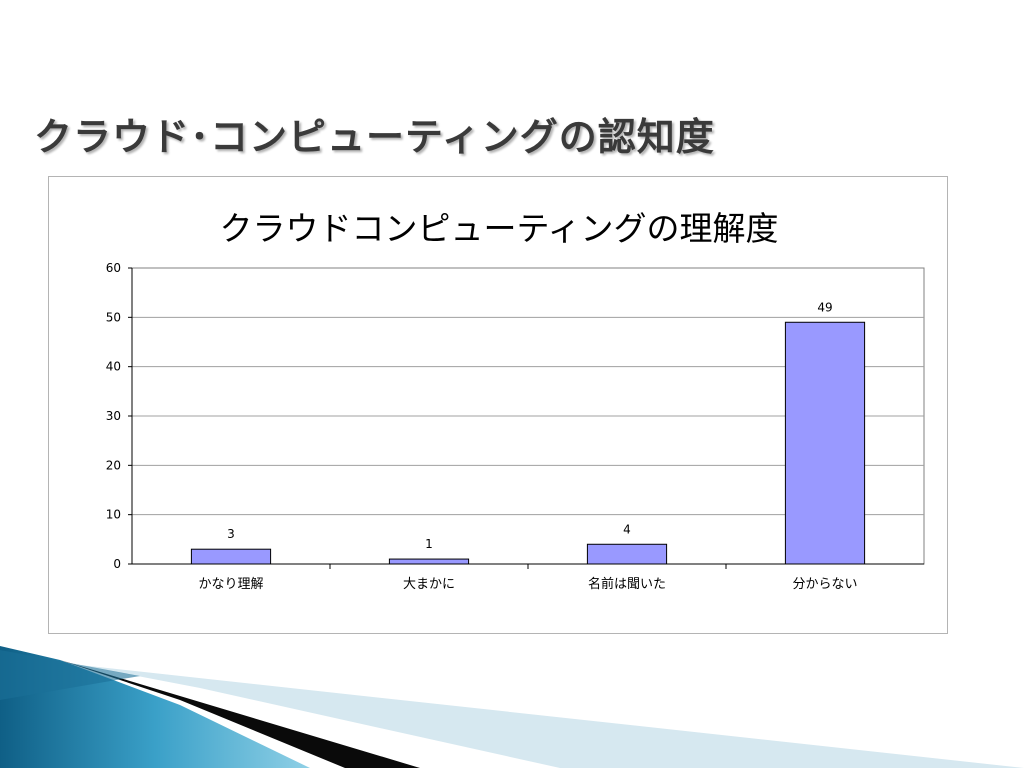  Describe the element at coordinates (117, 564) in the screenshot. I see `y-tick-label: 0` at that location.